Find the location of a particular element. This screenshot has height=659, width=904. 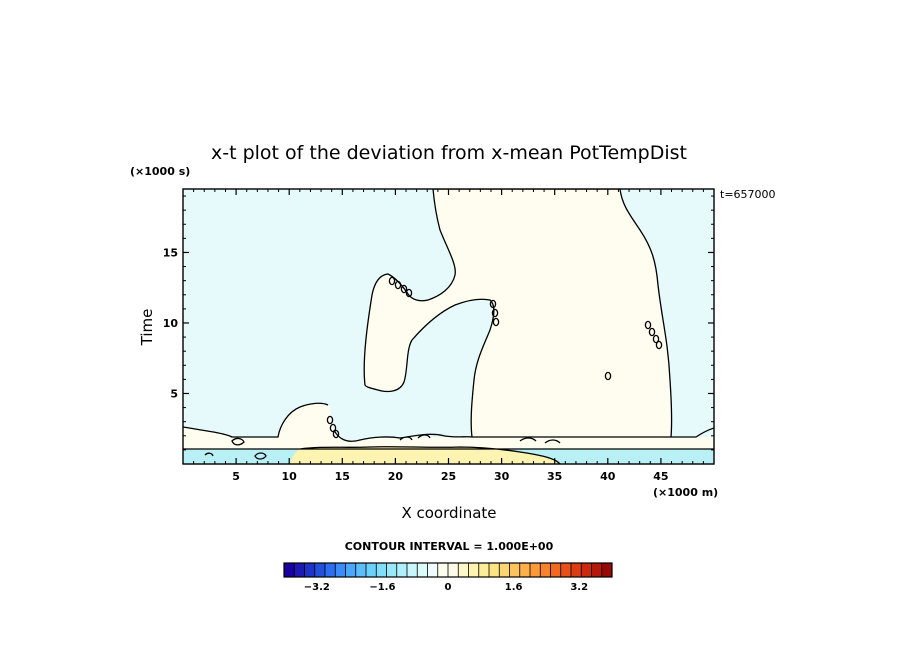

colorbar-tick-label: 0 is located at coordinates (448, 587).